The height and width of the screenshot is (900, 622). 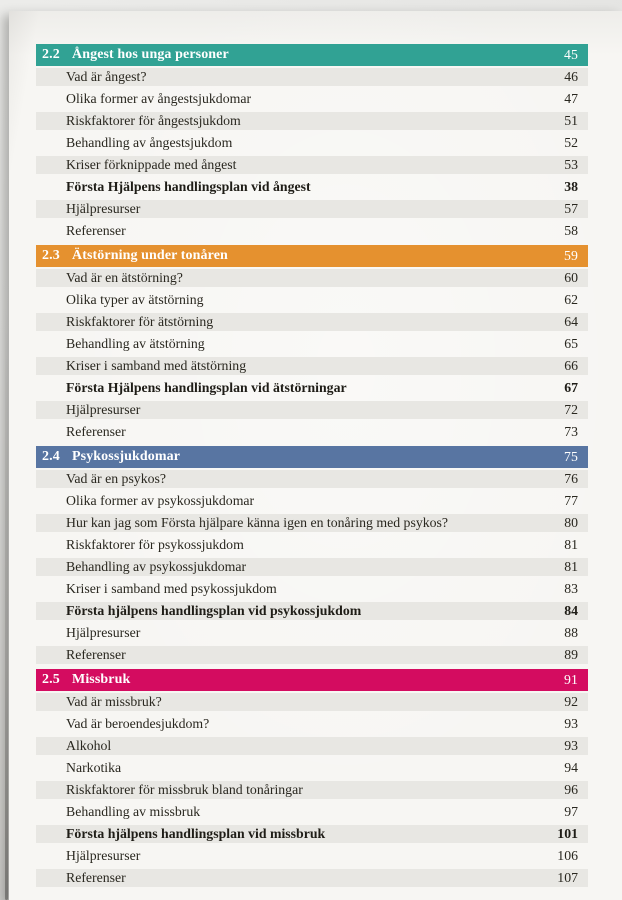 I want to click on toc-entry-page-number: 76, so click(x=571, y=478).